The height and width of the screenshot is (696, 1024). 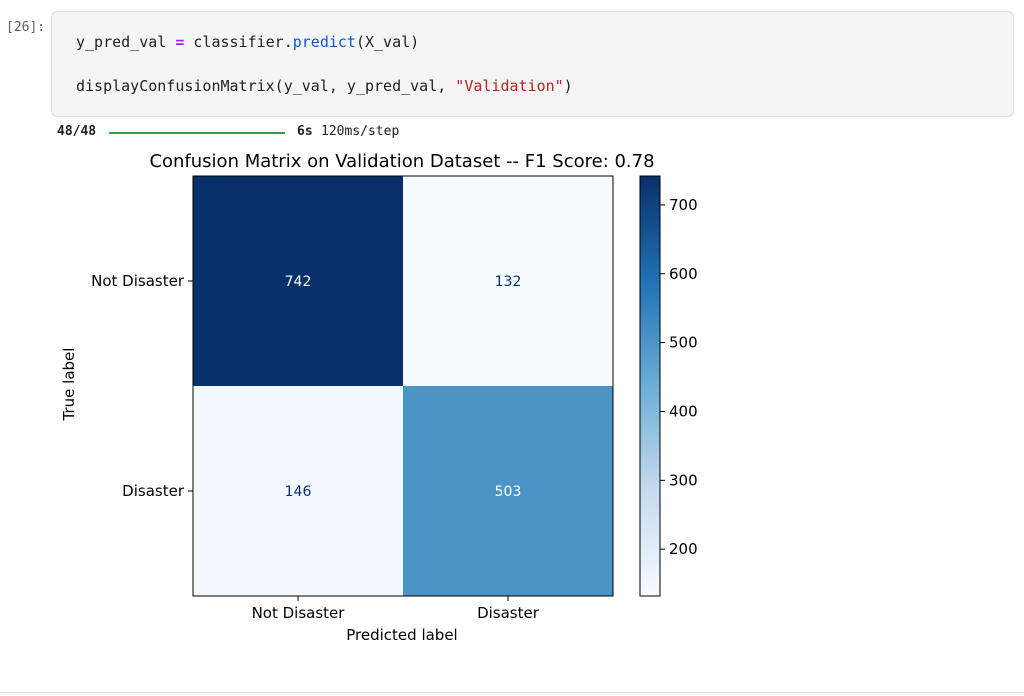 I want to click on colorbar-tick-label-4: 600, so click(x=683, y=274).